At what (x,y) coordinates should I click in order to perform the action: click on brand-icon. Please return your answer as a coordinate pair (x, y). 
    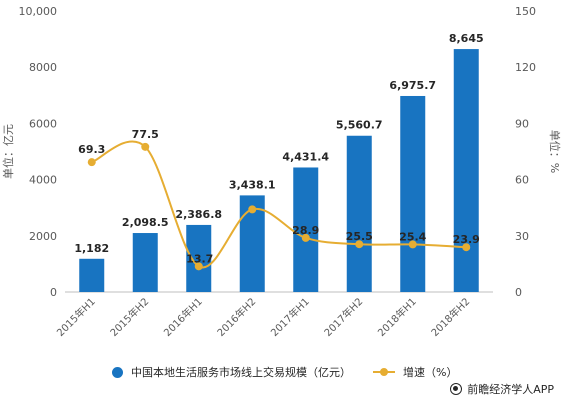
    Looking at the image, I should click on (456, 389).